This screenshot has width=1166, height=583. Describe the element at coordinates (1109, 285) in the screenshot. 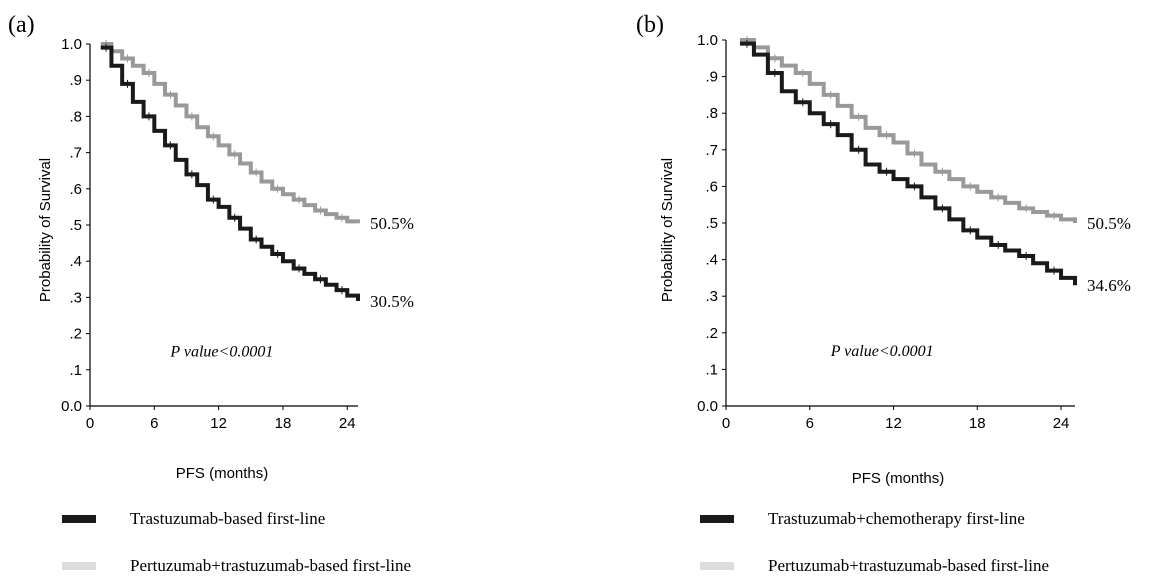

I see `curve-end-label: 34.6%` at that location.